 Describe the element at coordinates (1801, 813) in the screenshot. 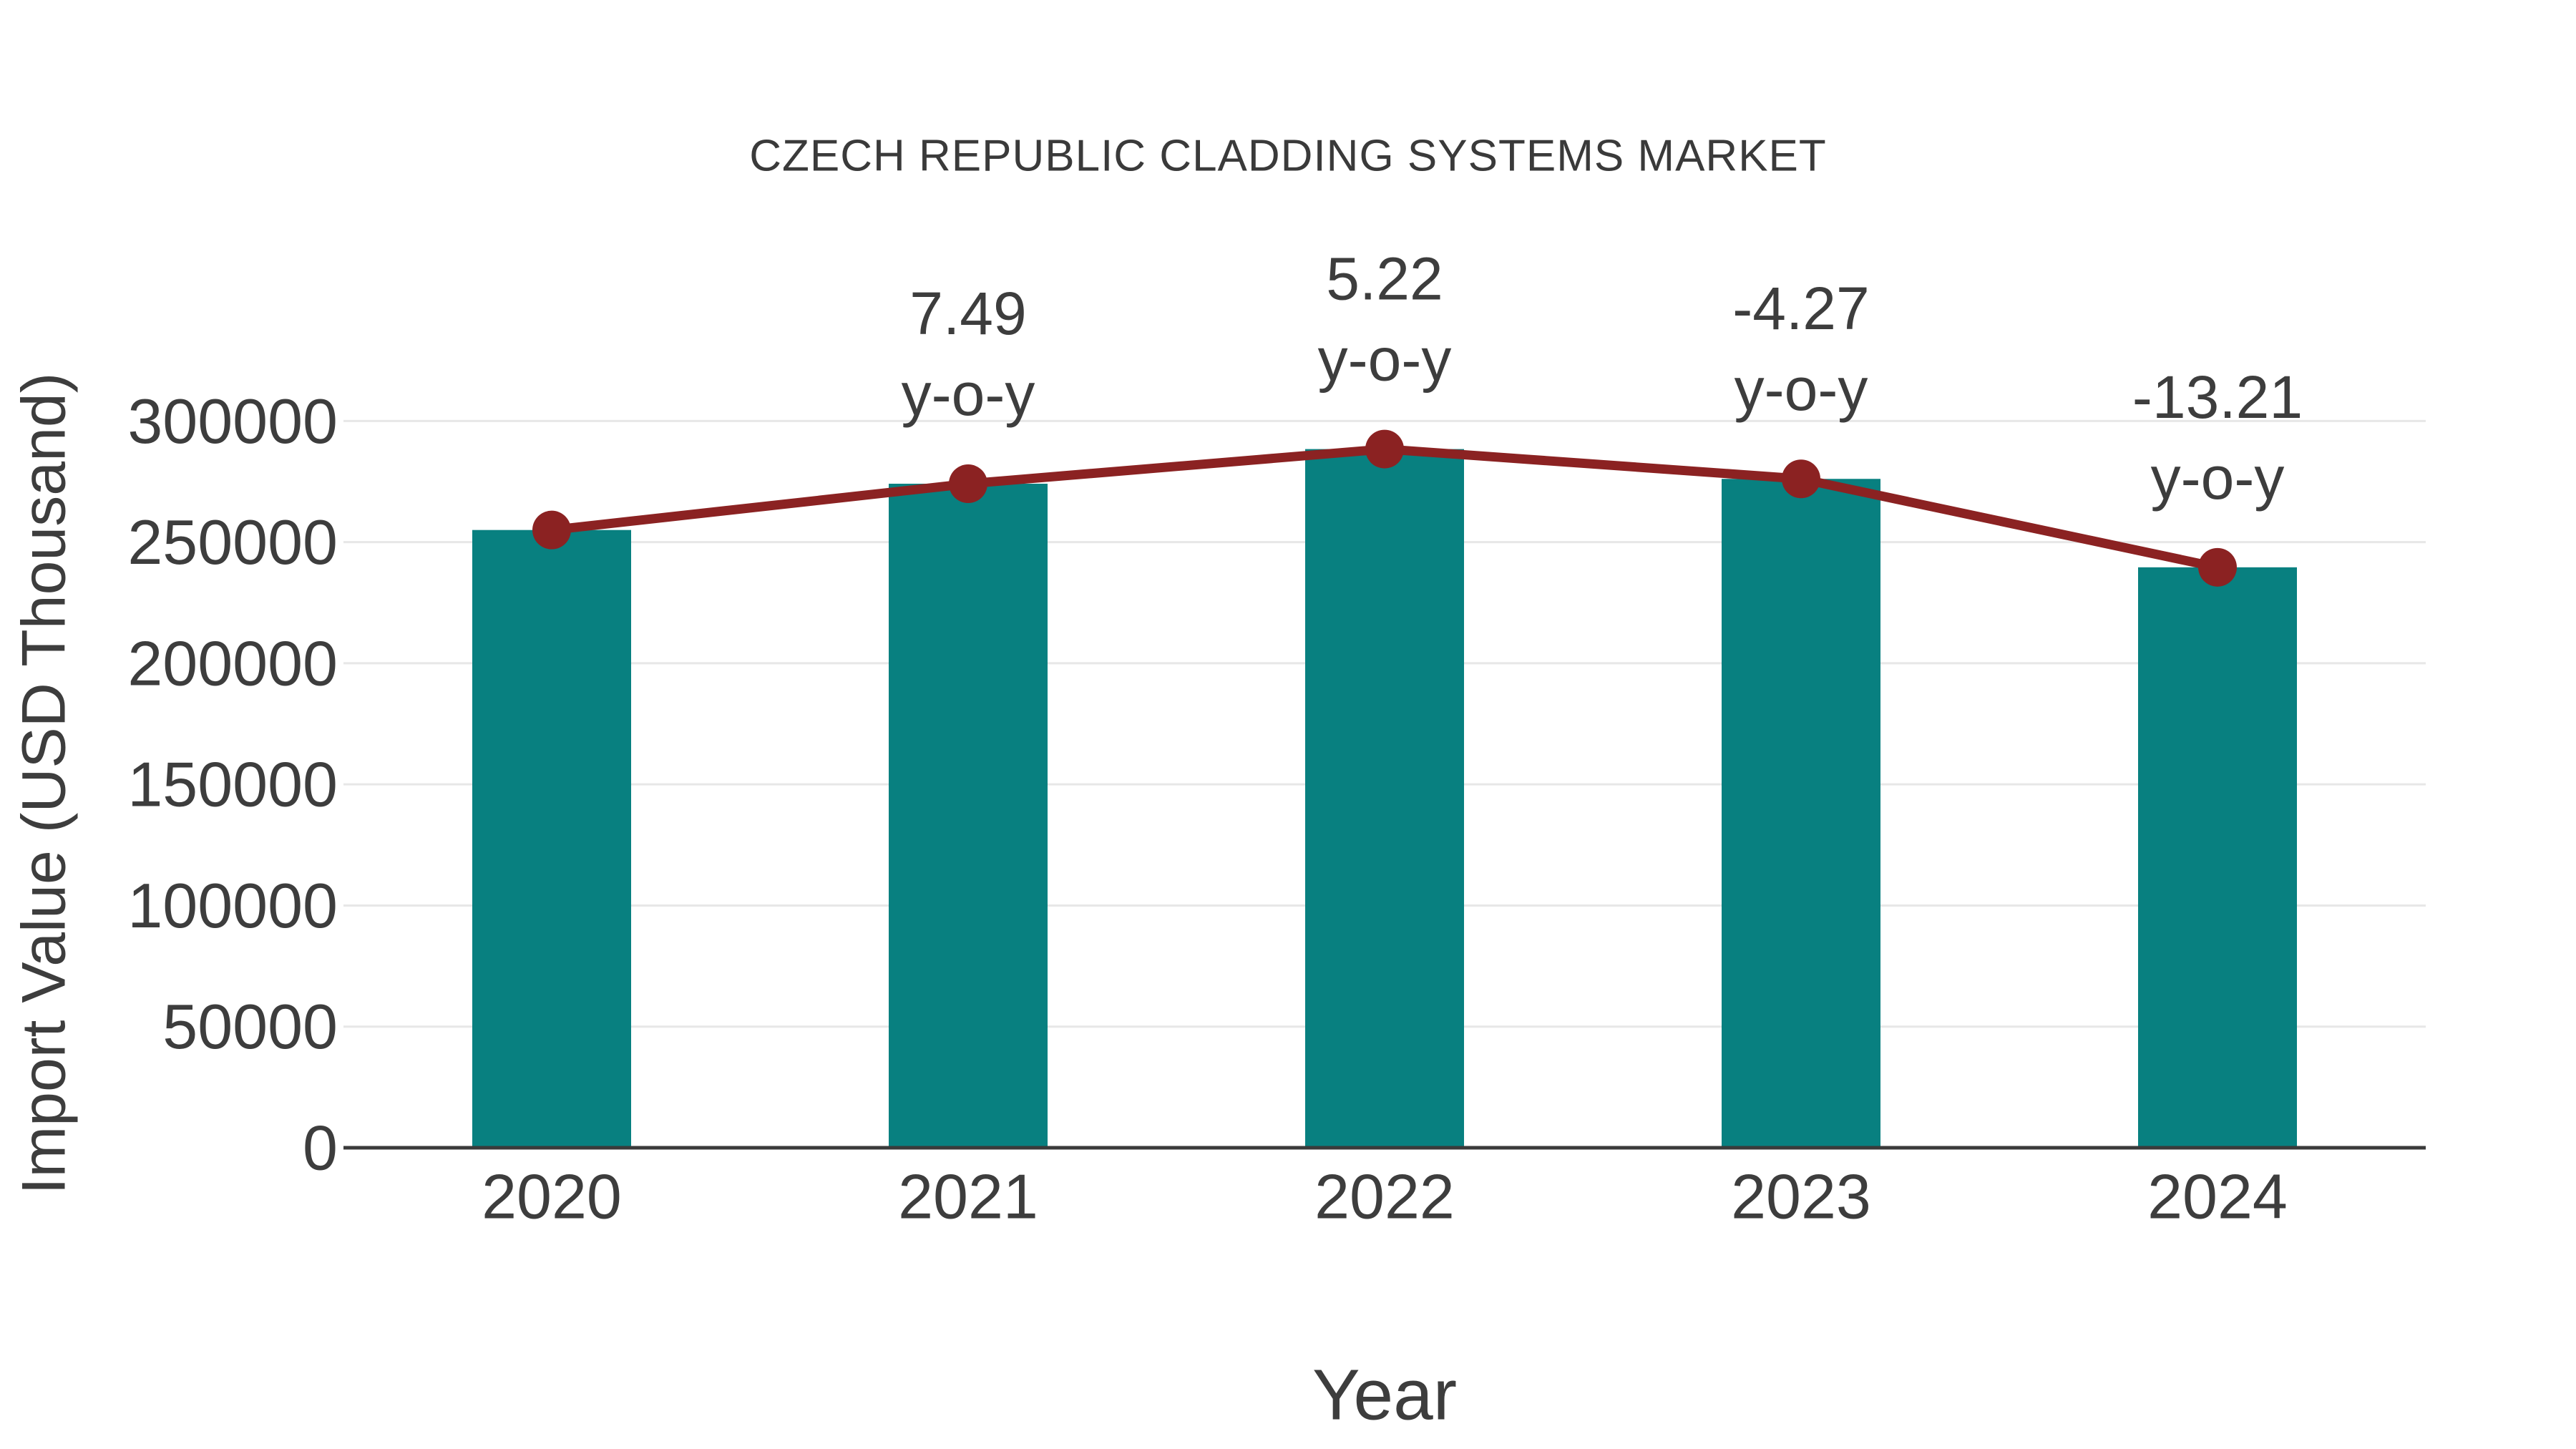

I see `bar-2023` at that location.